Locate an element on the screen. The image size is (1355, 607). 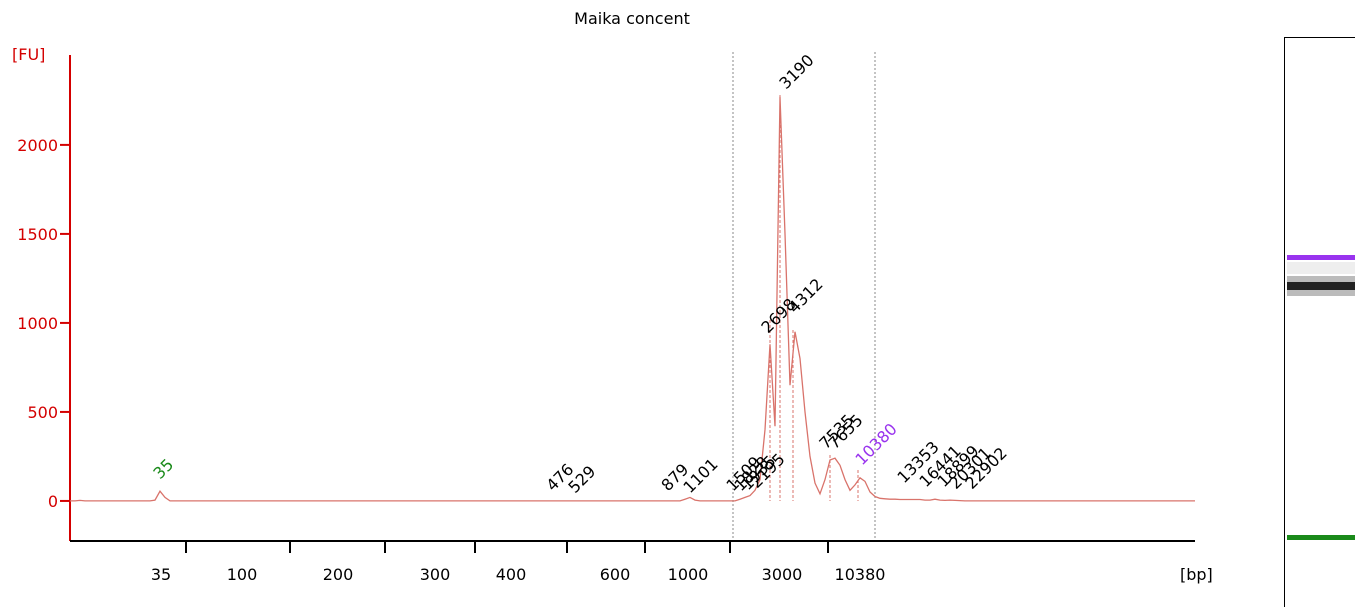
x-tick-label: 35 is located at coordinates (161, 574).